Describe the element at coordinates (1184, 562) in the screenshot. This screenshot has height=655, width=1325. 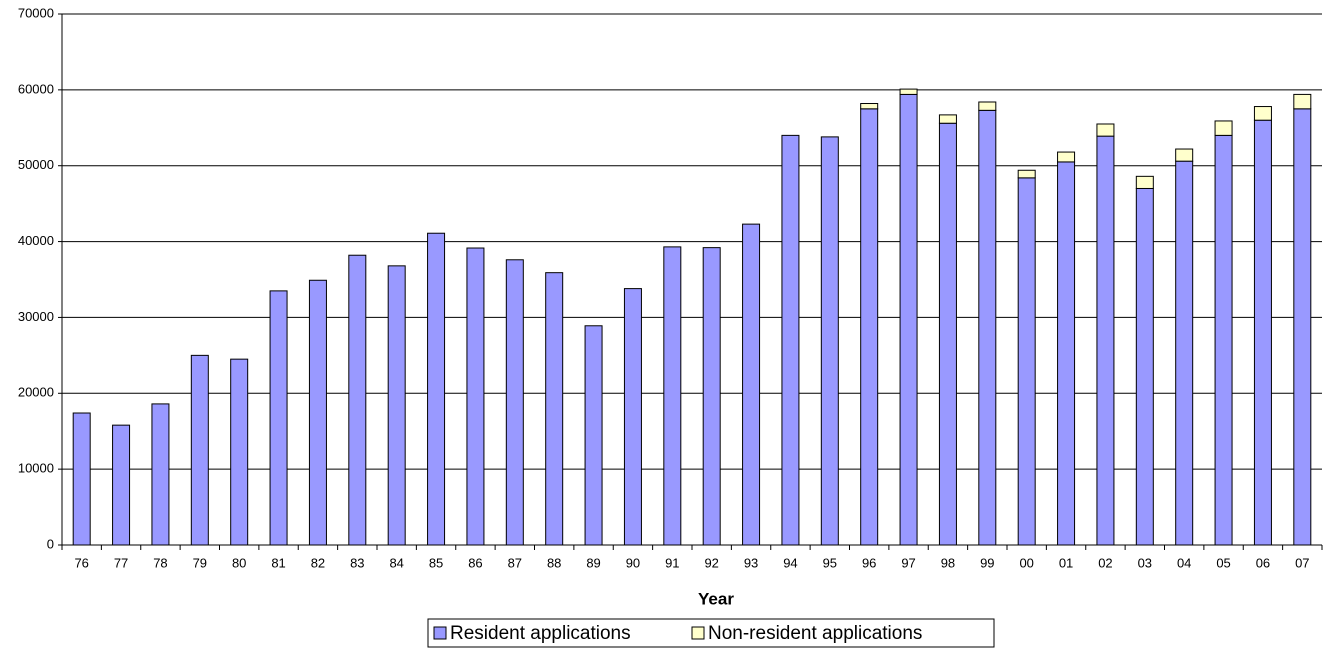
I see `x-tick-label: 04` at that location.